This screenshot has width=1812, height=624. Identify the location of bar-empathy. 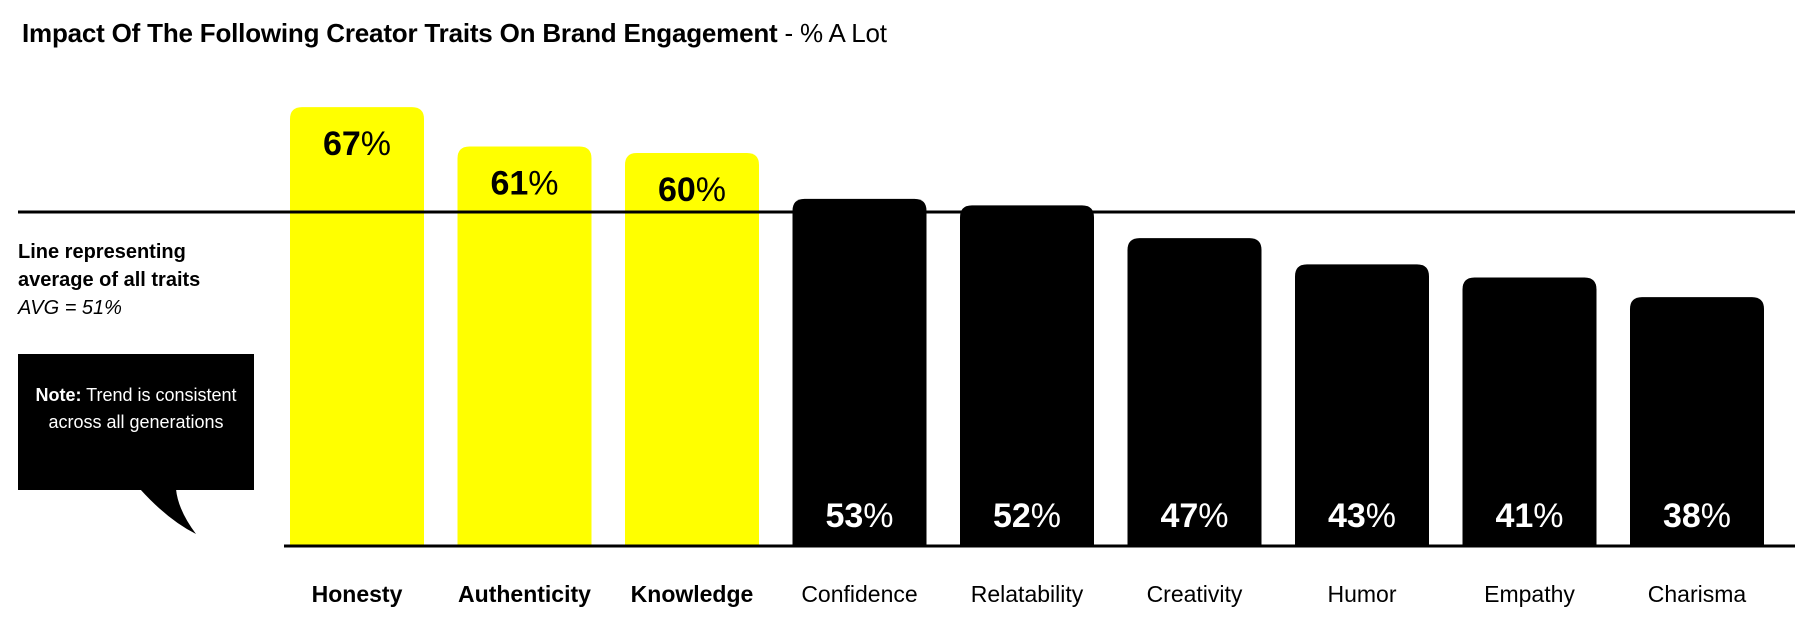
(1529, 411).